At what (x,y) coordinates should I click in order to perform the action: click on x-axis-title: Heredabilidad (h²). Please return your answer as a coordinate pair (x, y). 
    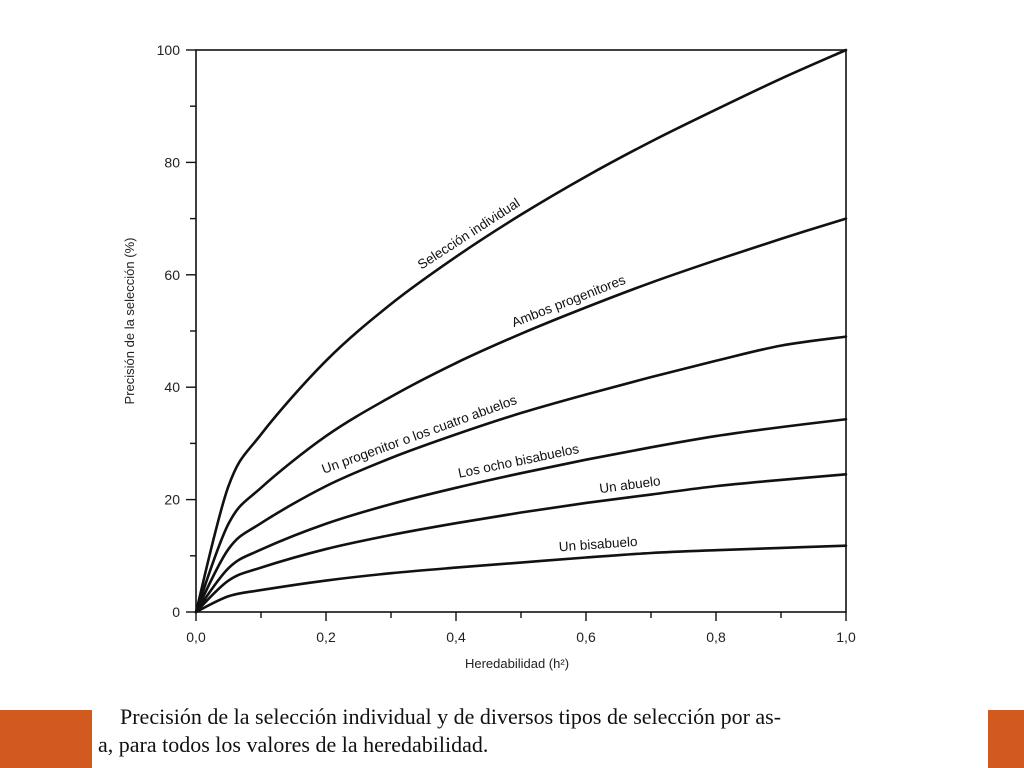
    Looking at the image, I should click on (517, 663).